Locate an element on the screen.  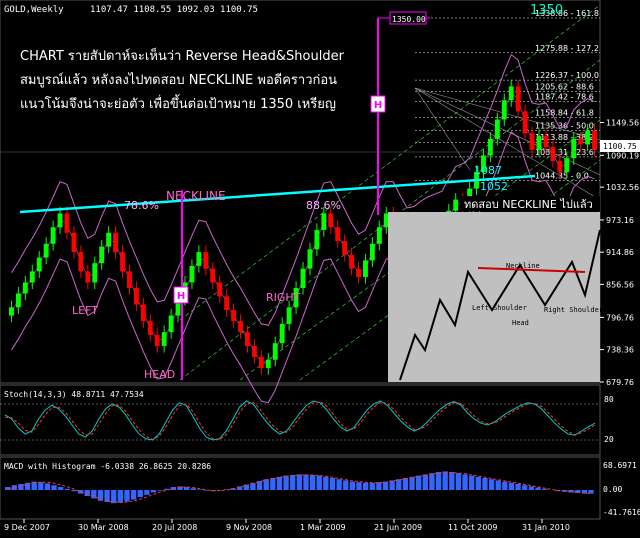
price-tick-label: 796.76 is located at coordinates (620, 317).